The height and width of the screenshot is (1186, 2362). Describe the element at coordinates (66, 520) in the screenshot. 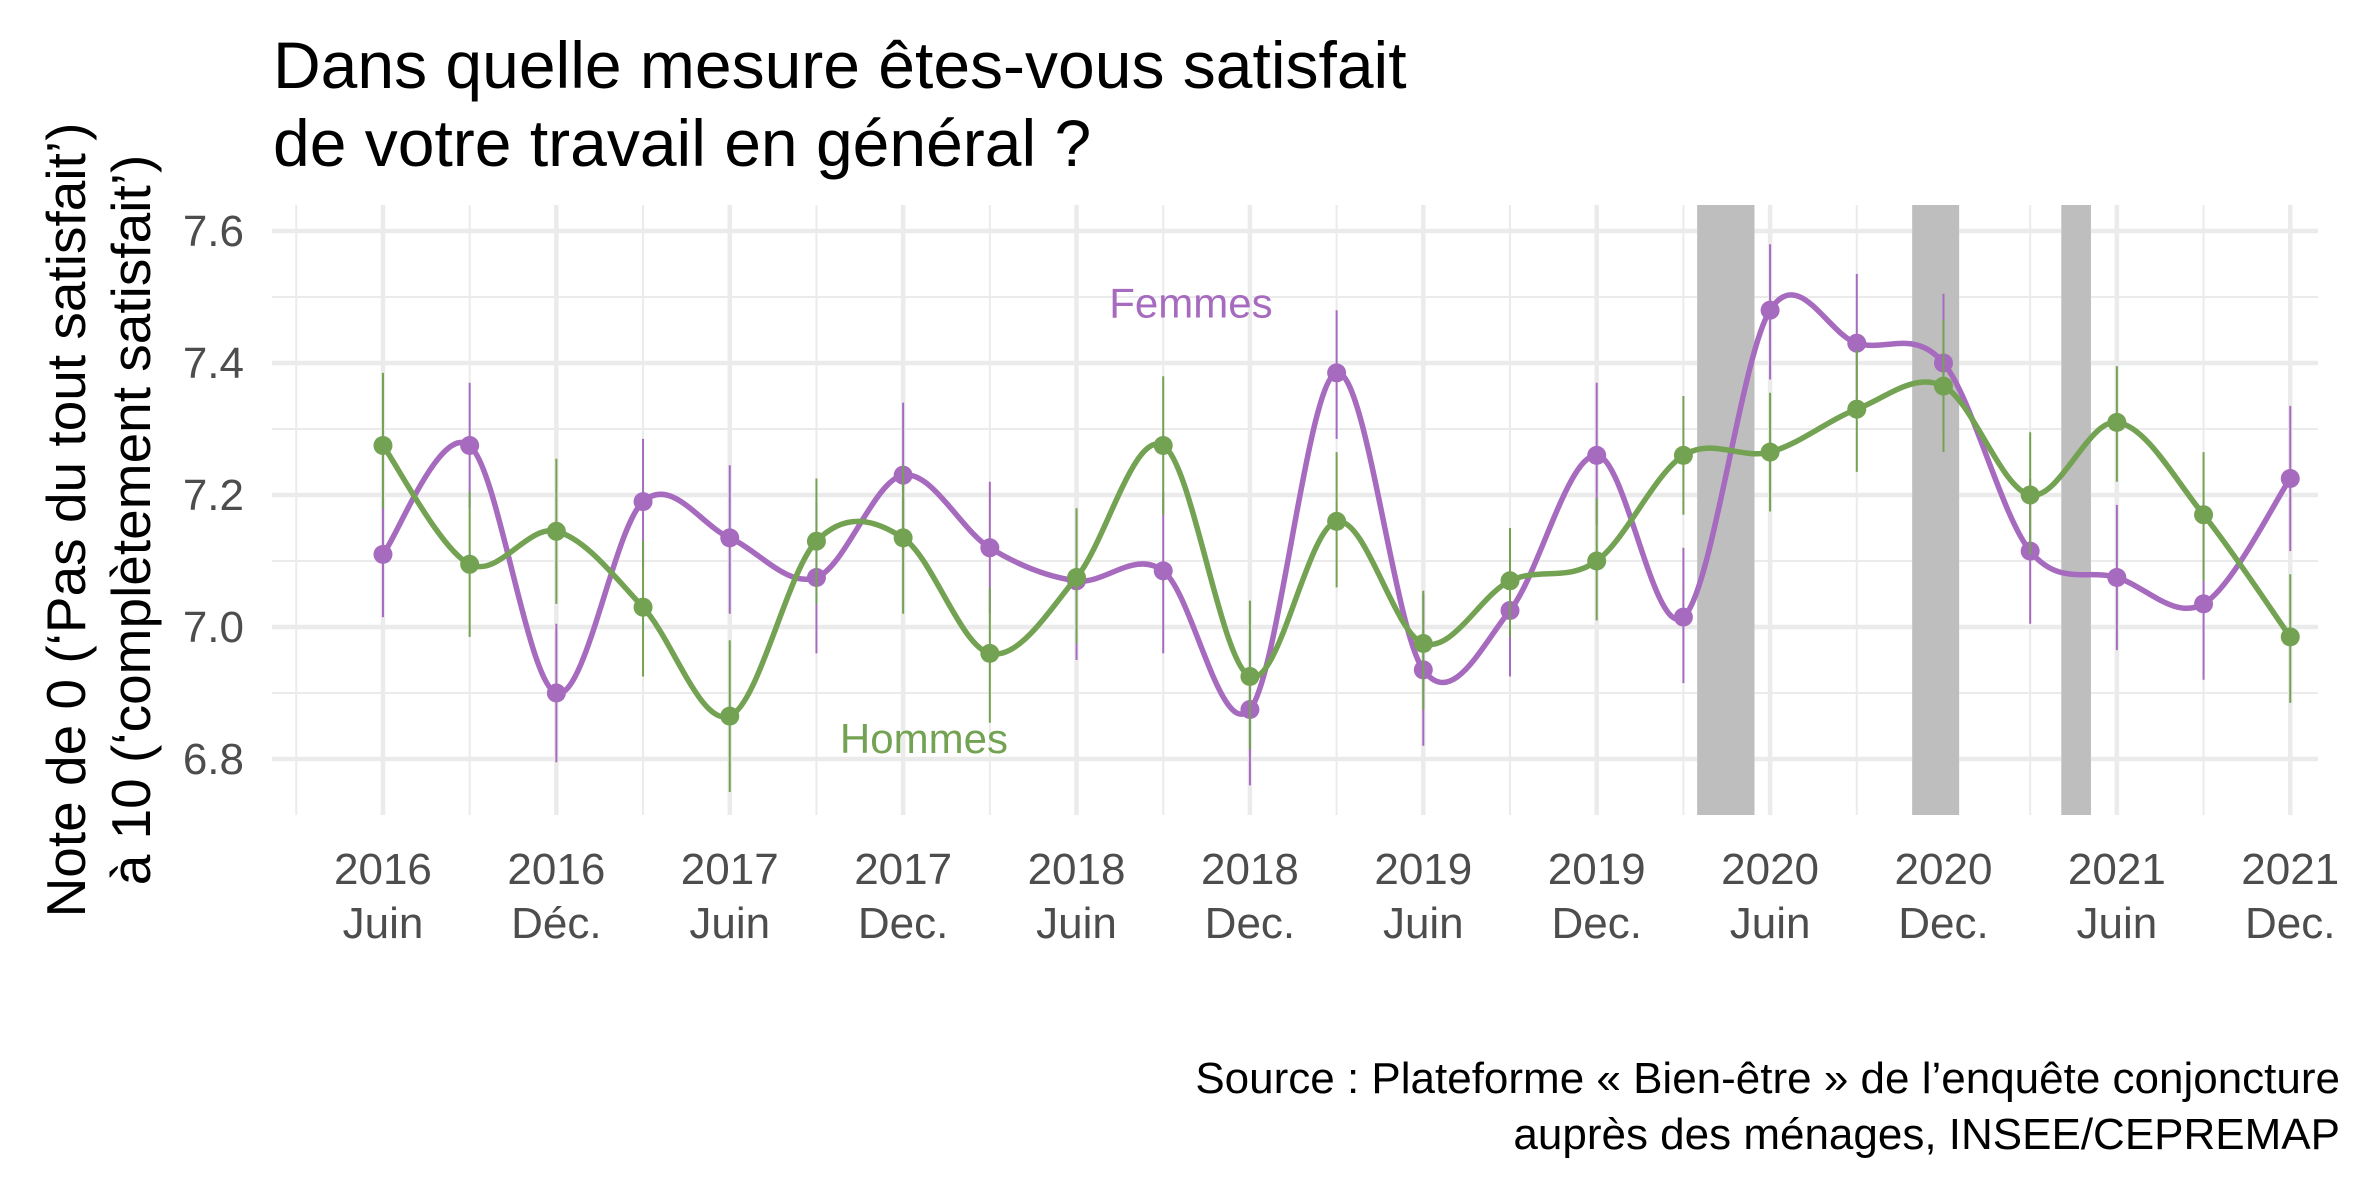

I see `y-axis-label-line: Note de 0 (‘Pas du tout satisfait’)` at that location.